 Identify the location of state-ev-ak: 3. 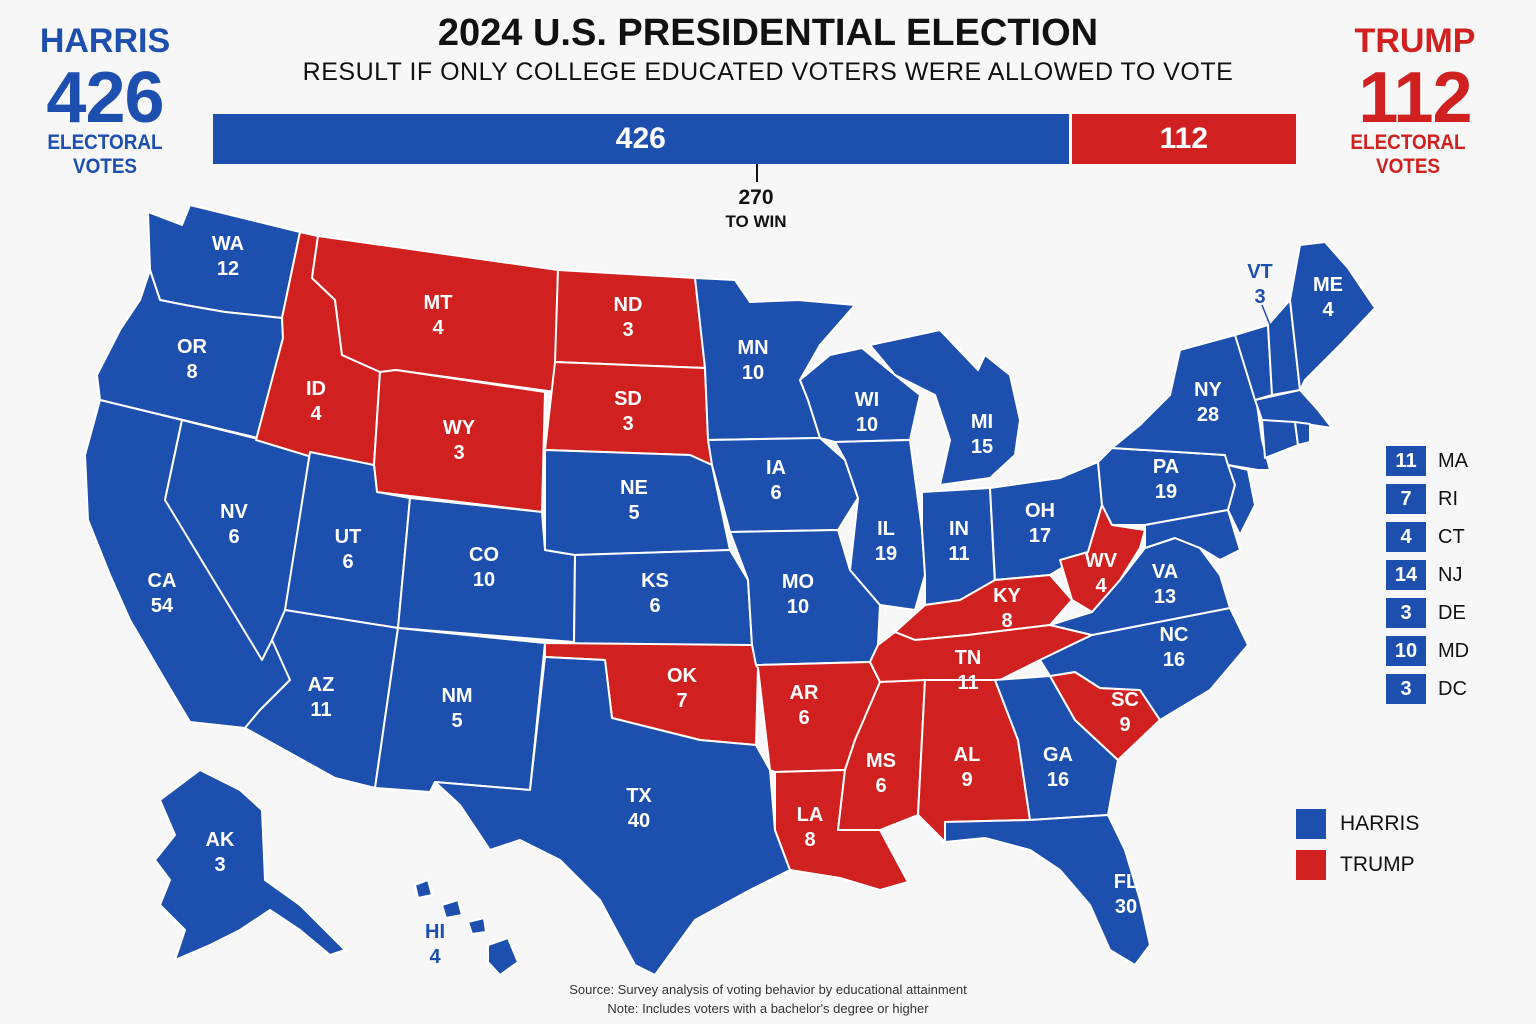
(219, 865).